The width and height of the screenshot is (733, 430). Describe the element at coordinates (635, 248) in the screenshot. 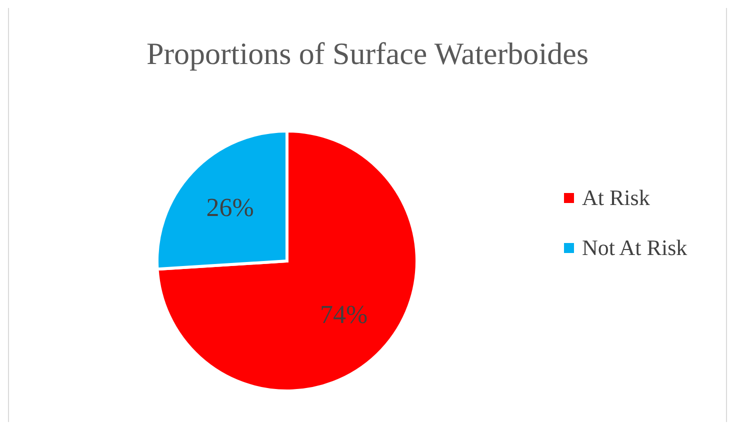

I see `legend-label: Not At Risk` at that location.